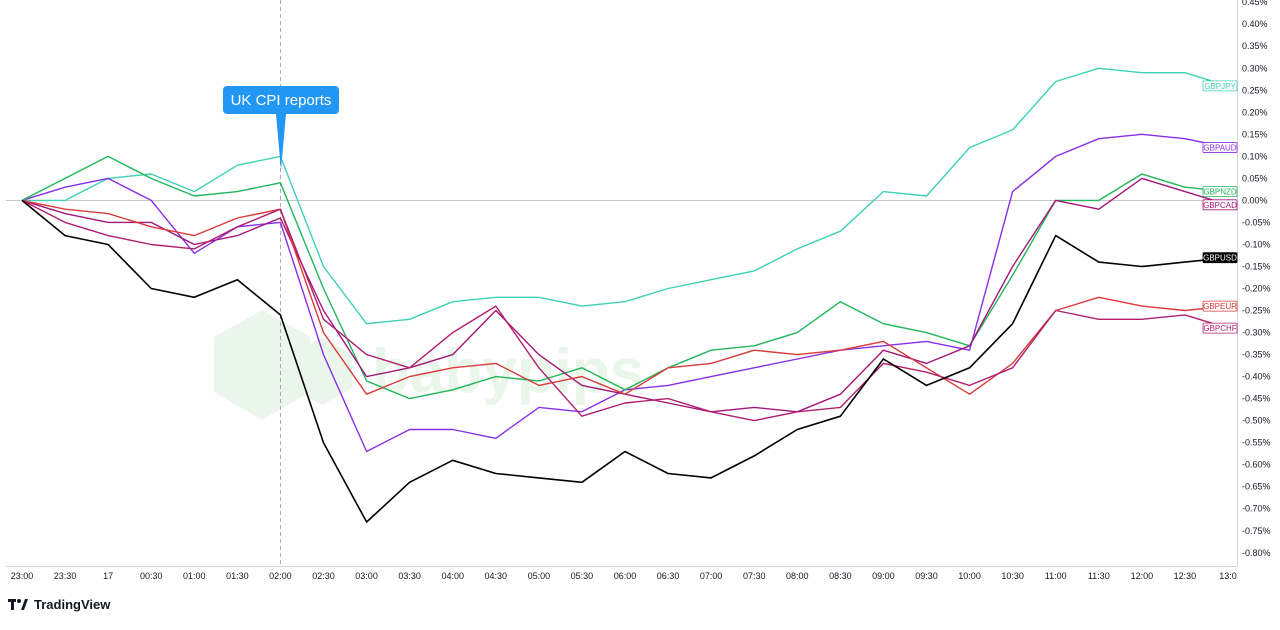 Image resolution: width=1280 pixels, height=630 pixels. I want to click on y-tick-label: 0.00%, so click(1255, 200).